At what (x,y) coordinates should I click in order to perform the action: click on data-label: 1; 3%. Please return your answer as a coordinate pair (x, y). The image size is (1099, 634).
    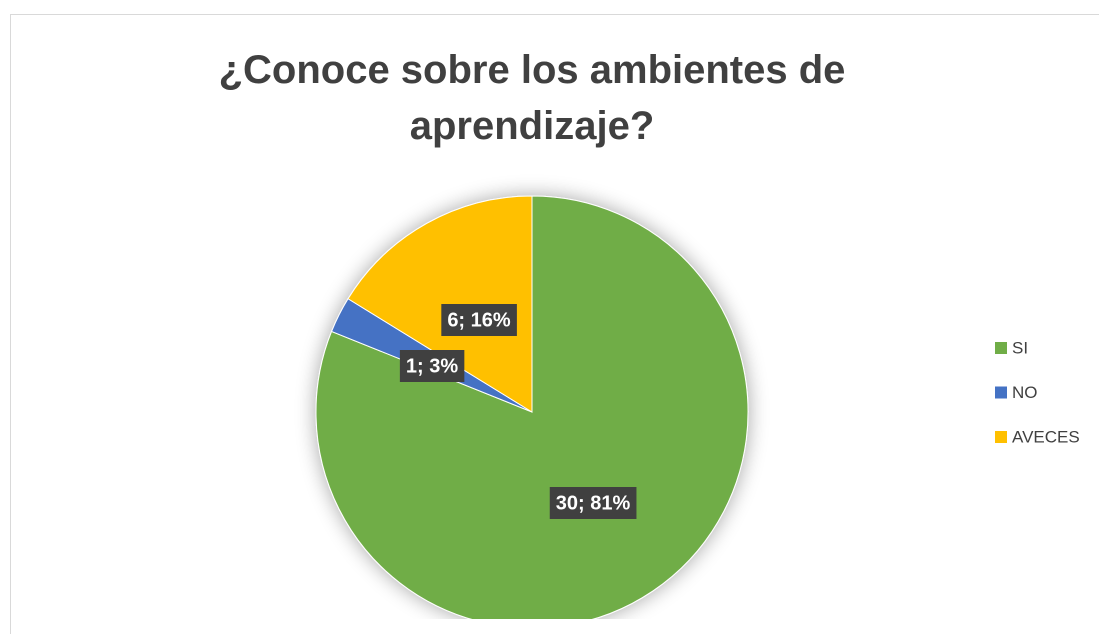
    Looking at the image, I should click on (432, 366).